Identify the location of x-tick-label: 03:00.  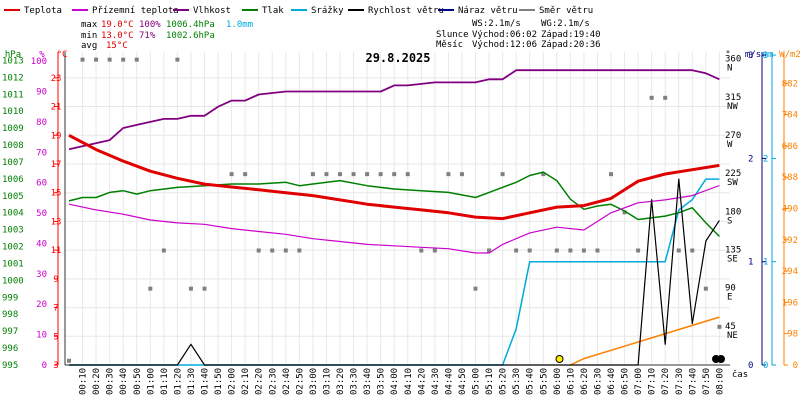
(314, 381).